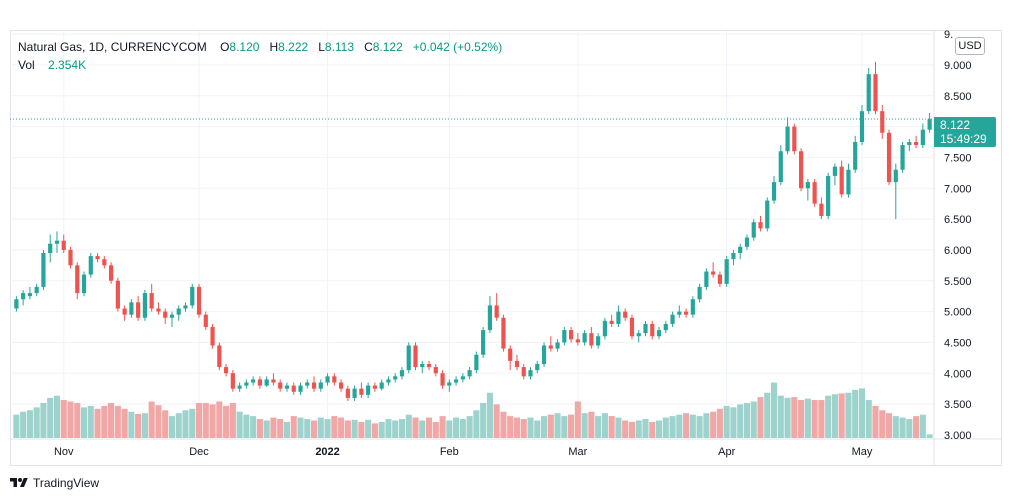 The image size is (1012, 501). What do you see at coordinates (244, 47) in the screenshot?
I see `open-value: 8.120` at bounding box center [244, 47].